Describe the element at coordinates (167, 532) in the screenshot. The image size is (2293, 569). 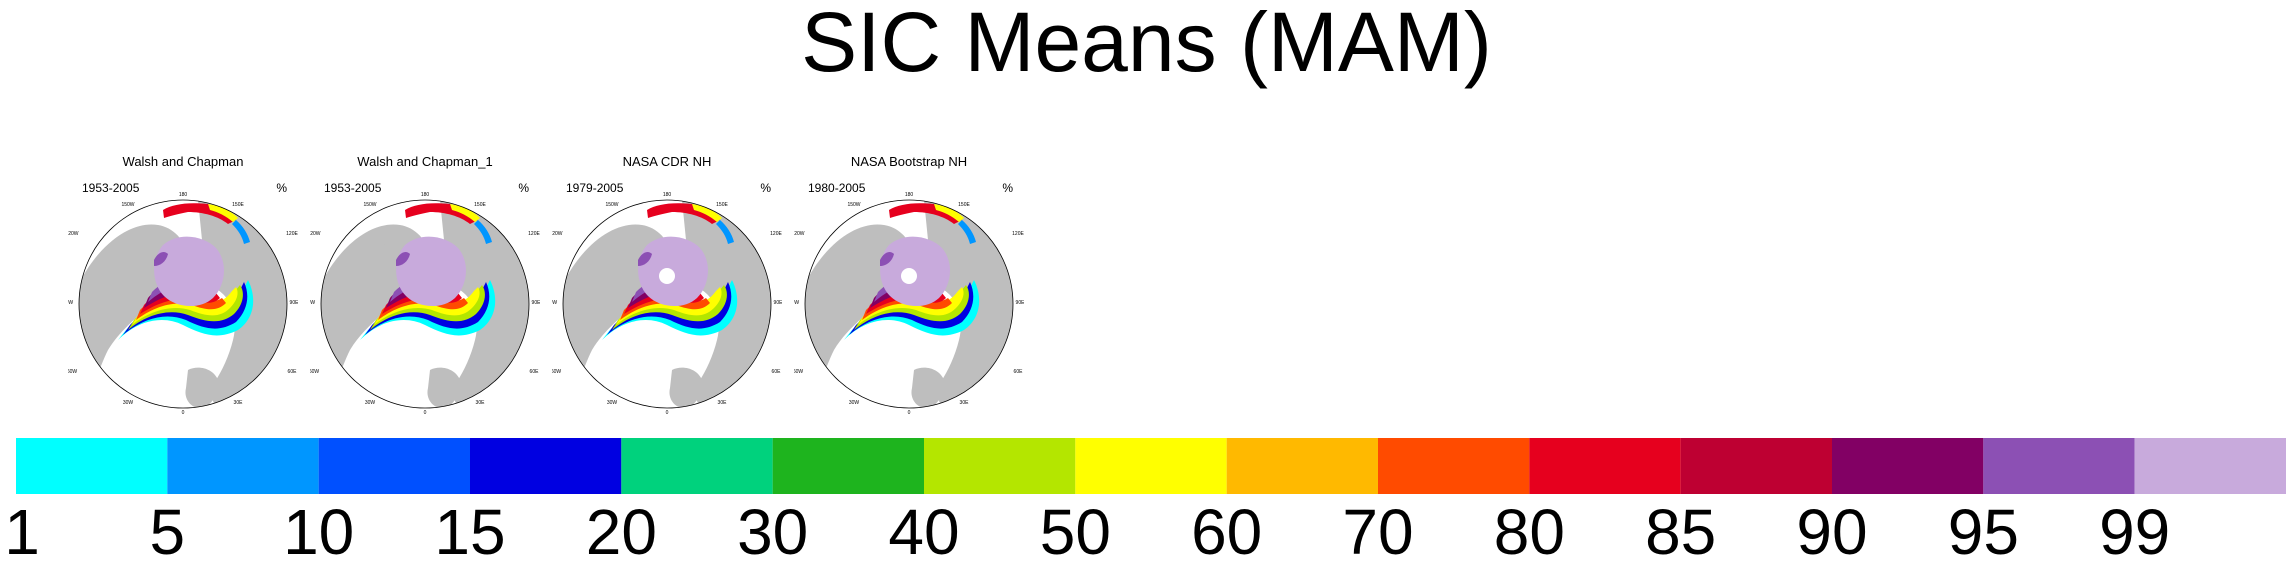
I see `colorbar-tick-label: 5` at that location.